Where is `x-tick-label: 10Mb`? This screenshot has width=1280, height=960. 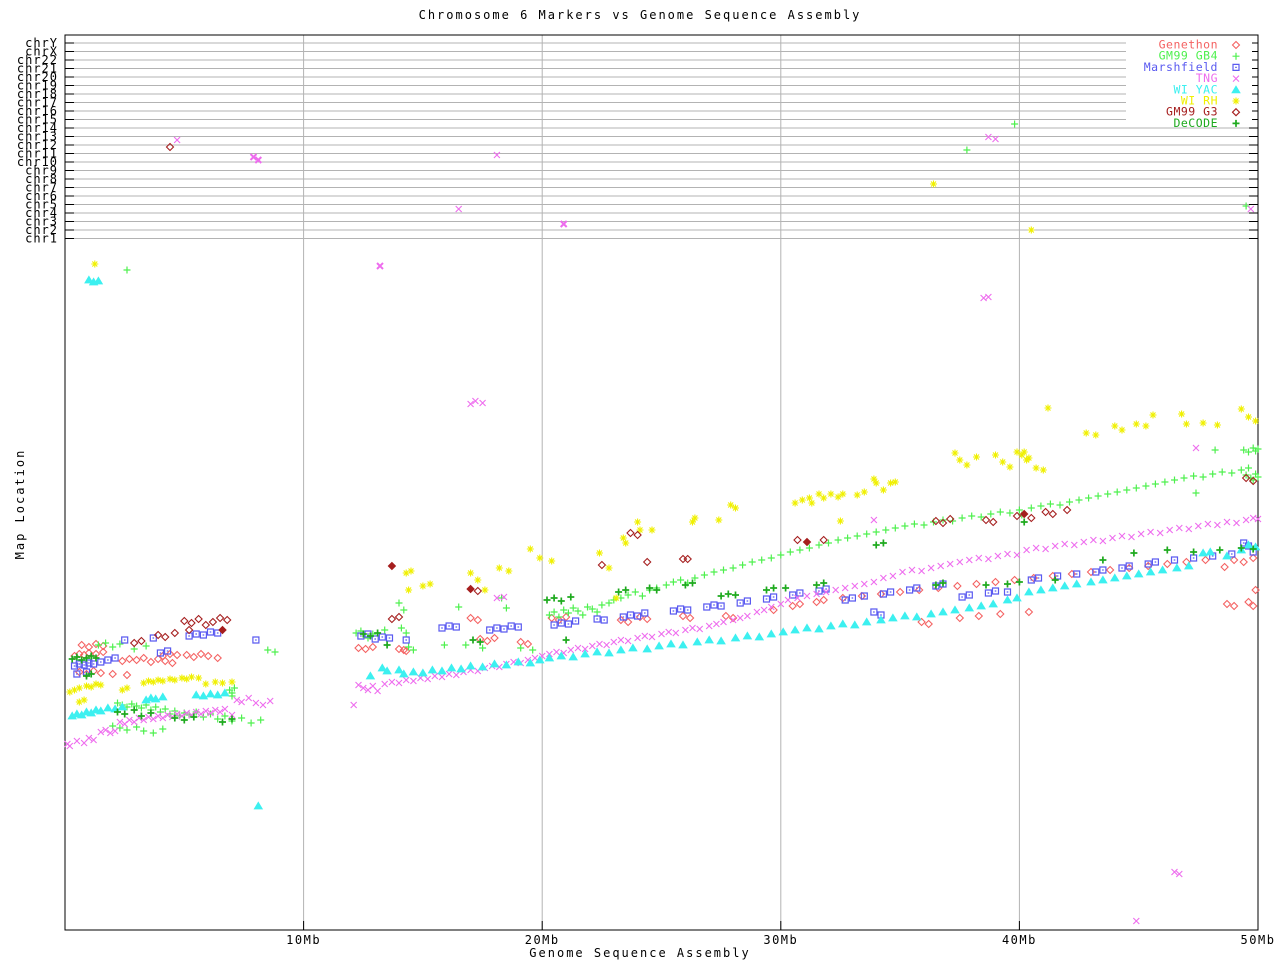 x-tick-label: 10Mb is located at coordinates (303, 940).